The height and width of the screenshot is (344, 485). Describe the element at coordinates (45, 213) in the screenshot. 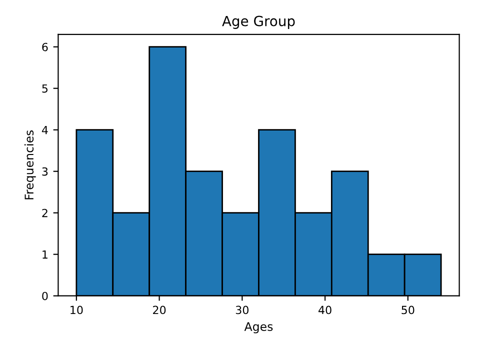

I see `y-tick-label: 2` at that location.